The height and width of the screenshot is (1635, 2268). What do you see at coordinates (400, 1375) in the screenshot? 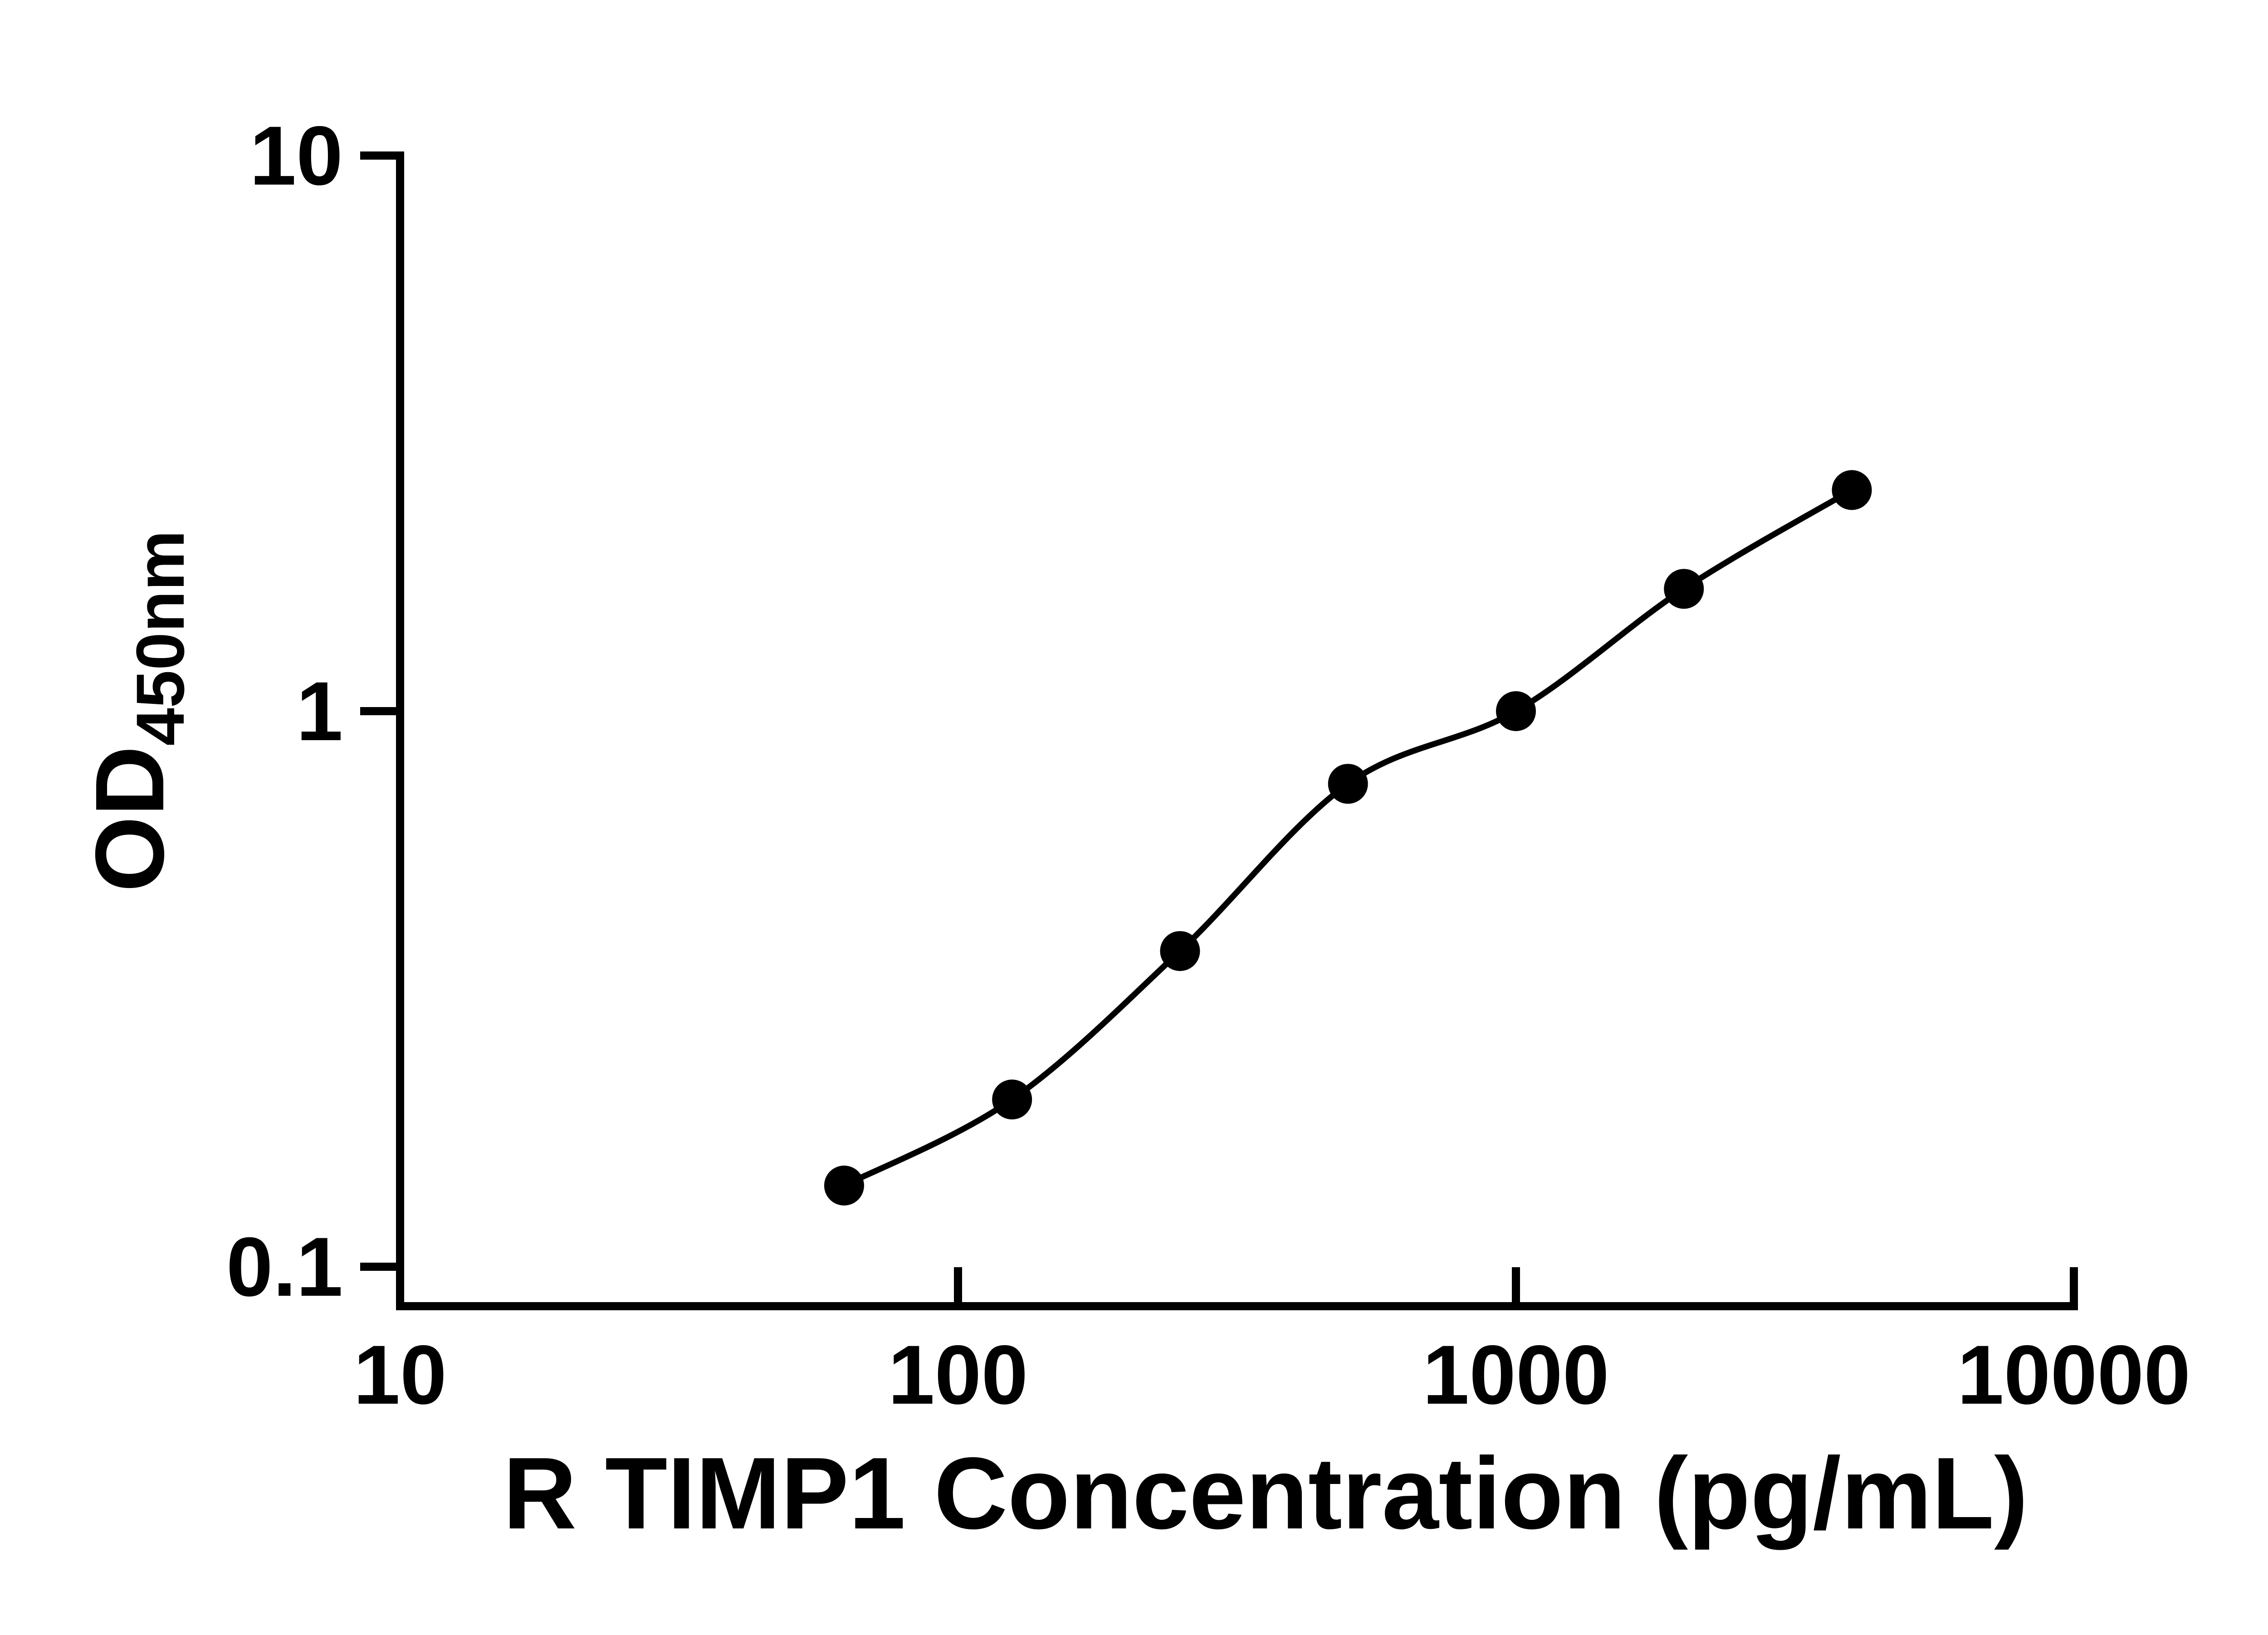
I see `x-axis-tick-label: 10` at bounding box center [400, 1375].